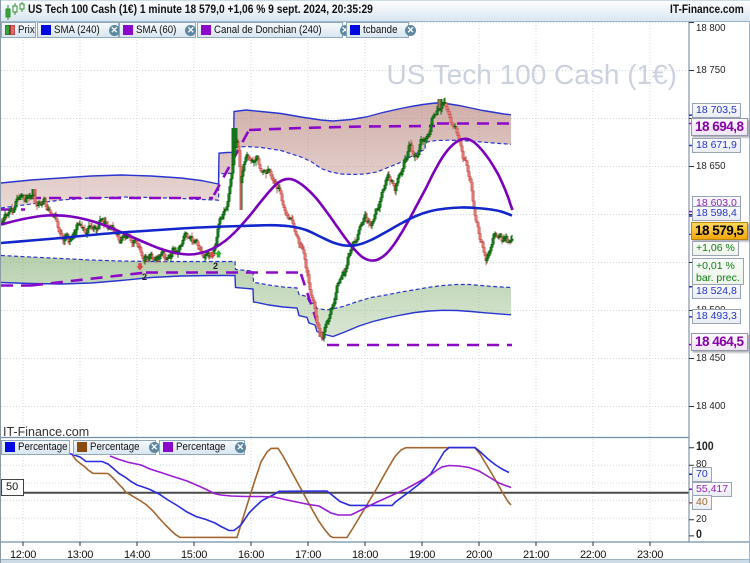  Describe the element at coordinates (531, 74) in the screenshot. I see `svg-text: US Tech 100 Cash (1€)` at that location.